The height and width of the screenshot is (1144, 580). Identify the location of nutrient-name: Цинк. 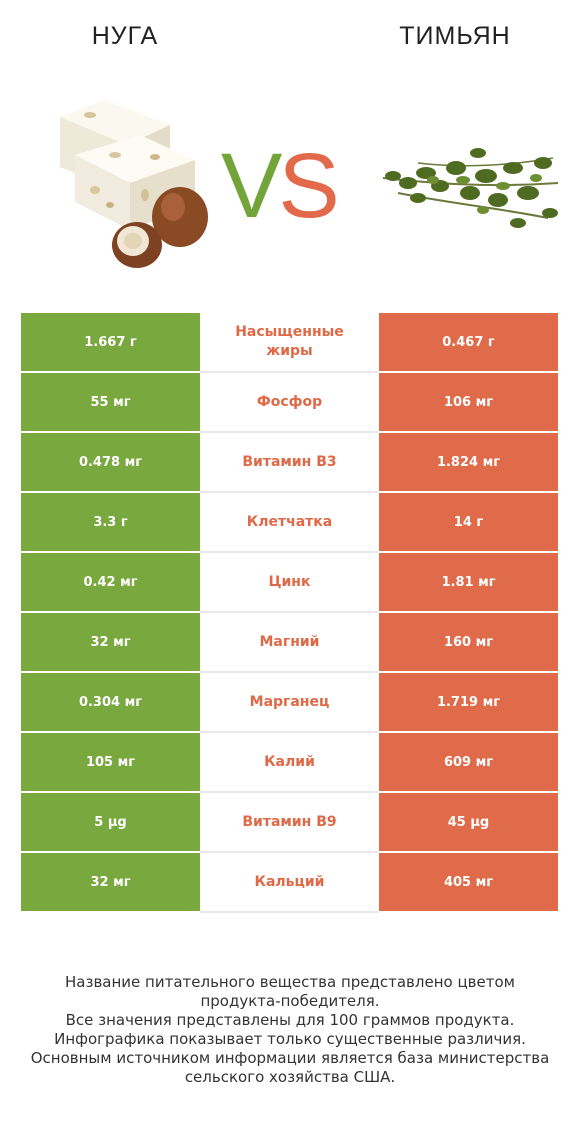
(289, 581).